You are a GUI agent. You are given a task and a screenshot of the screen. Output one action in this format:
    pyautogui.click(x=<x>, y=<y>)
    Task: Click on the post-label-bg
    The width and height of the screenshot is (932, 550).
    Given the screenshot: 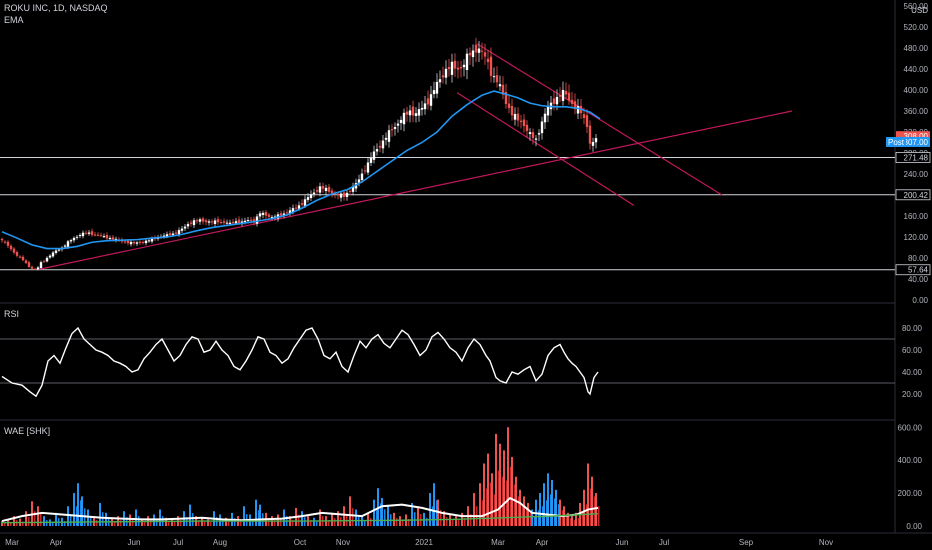 What is the action you would take?
    pyautogui.click(x=896, y=141)
    